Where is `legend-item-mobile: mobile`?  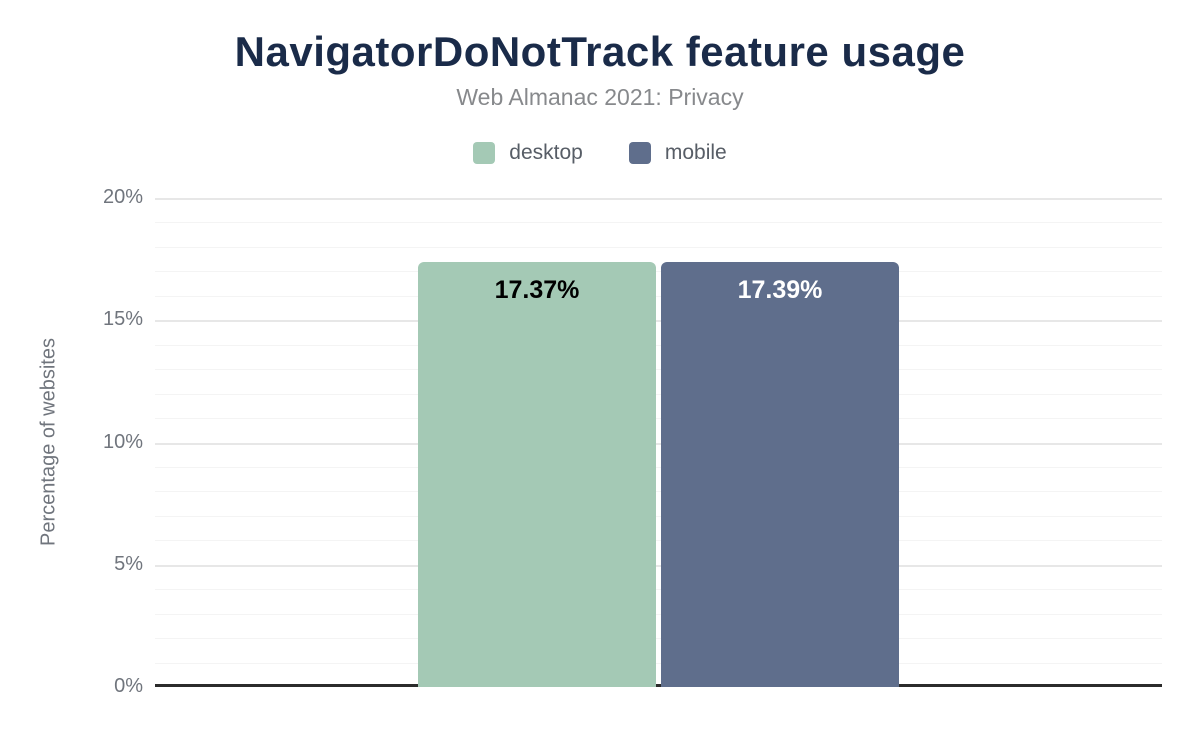
legend-item-mobile: mobile is located at coordinates (677, 153).